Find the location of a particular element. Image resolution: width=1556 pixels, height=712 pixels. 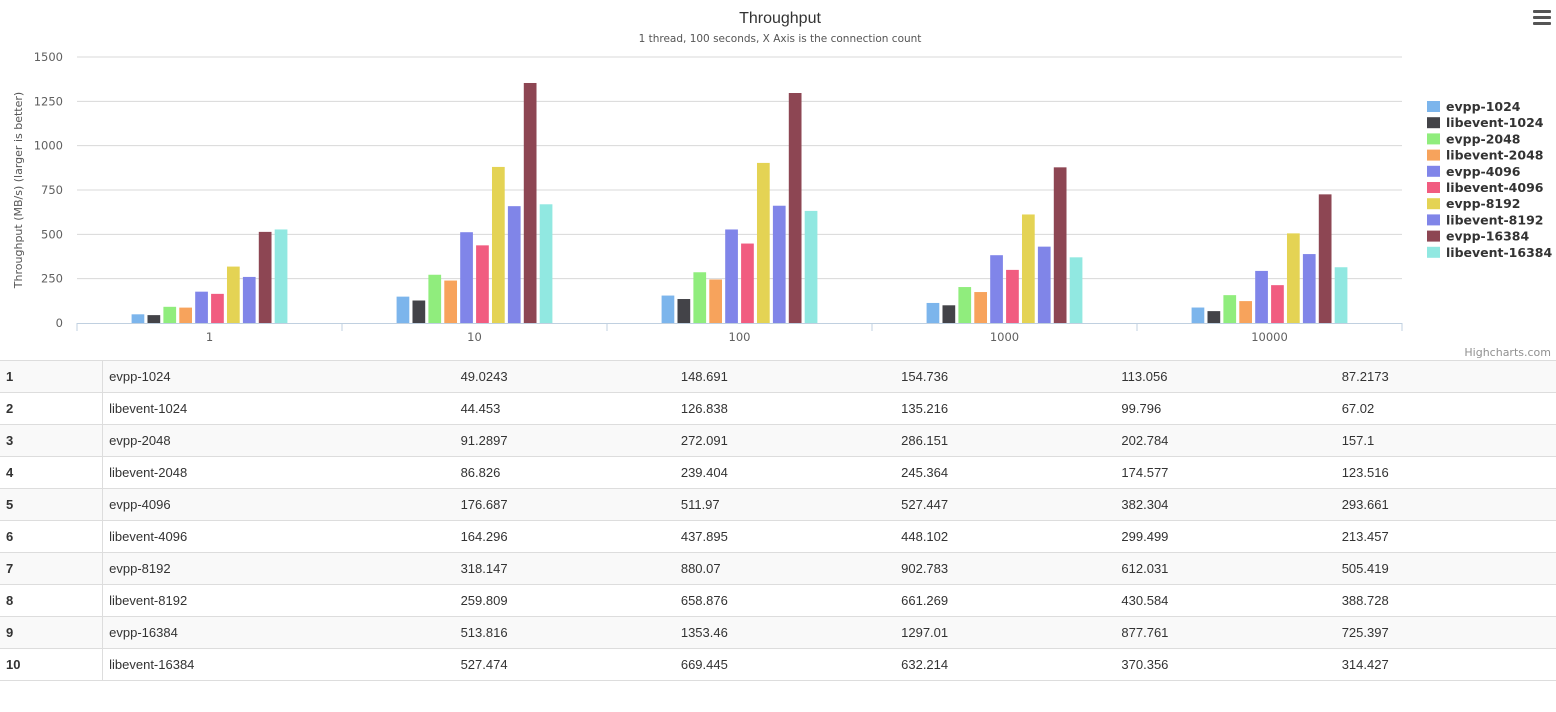

value-cell: 123.516 is located at coordinates (1445, 472).